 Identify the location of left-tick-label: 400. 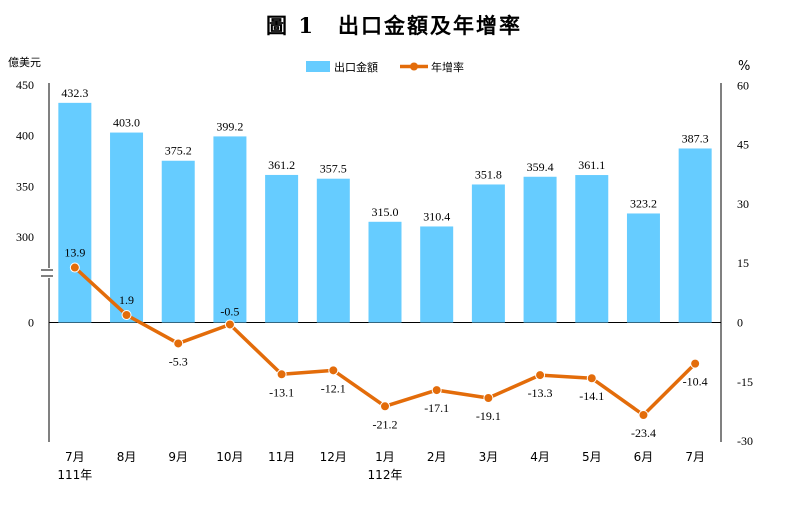
(25, 136).